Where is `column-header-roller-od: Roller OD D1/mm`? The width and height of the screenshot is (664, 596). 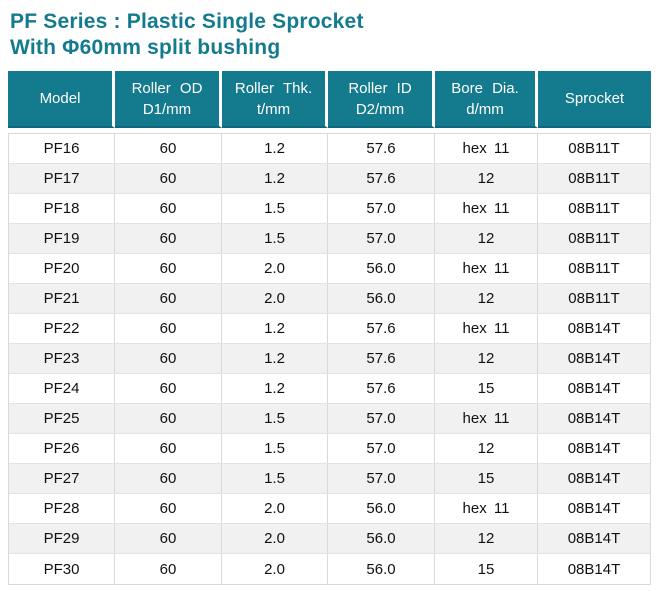
column-header-roller-od: Roller OD D1/mm is located at coordinates (168, 99).